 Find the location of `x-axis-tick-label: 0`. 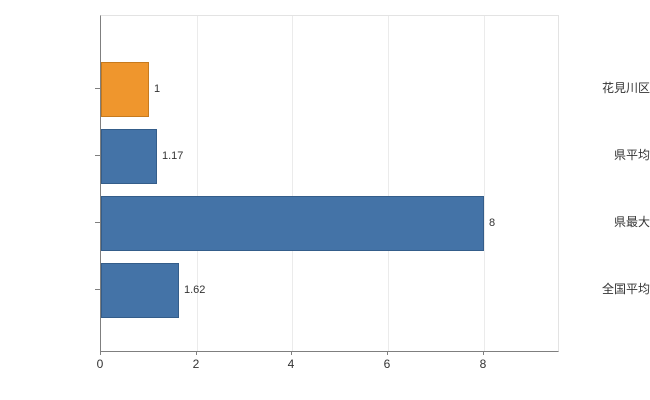

x-axis-tick-label: 0 is located at coordinates (100, 364).